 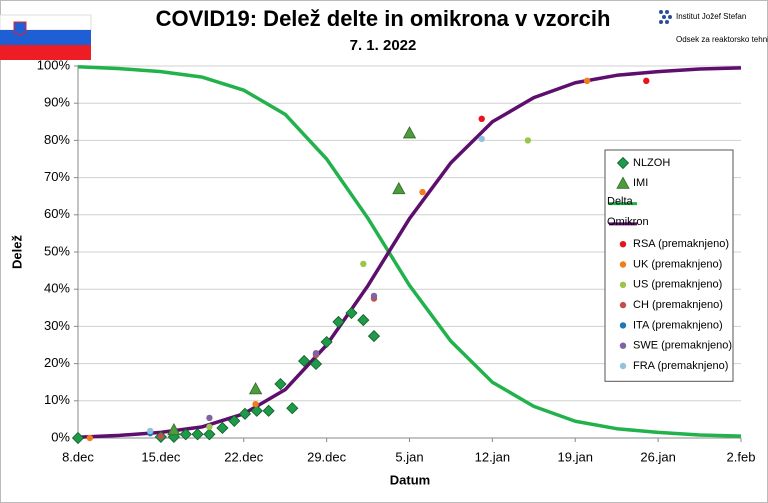 I want to click on y-tick-label: 20%, so click(x=57, y=362).